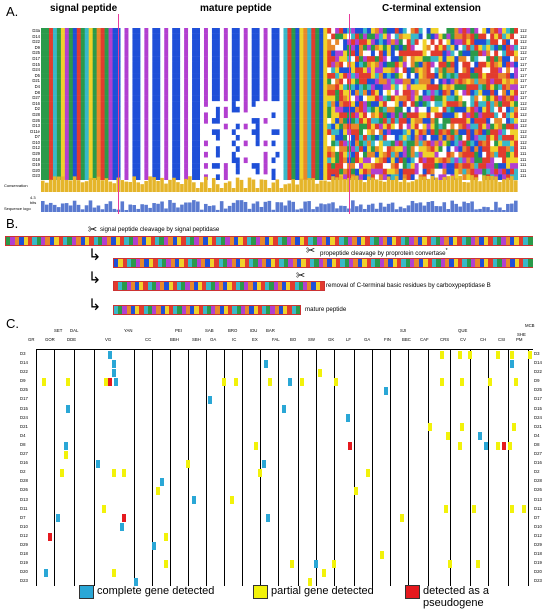 The height and width of the screenshot is (609, 550). I want to click on row-label-right: D9, so click(537, 381).